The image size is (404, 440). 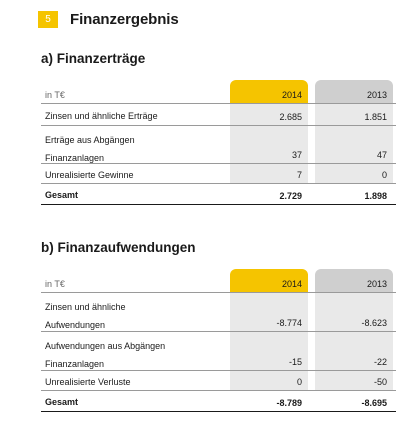 What do you see at coordinates (354, 114) in the screenshot?
I see `value-2013: 1.851` at bounding box center [354, 114].